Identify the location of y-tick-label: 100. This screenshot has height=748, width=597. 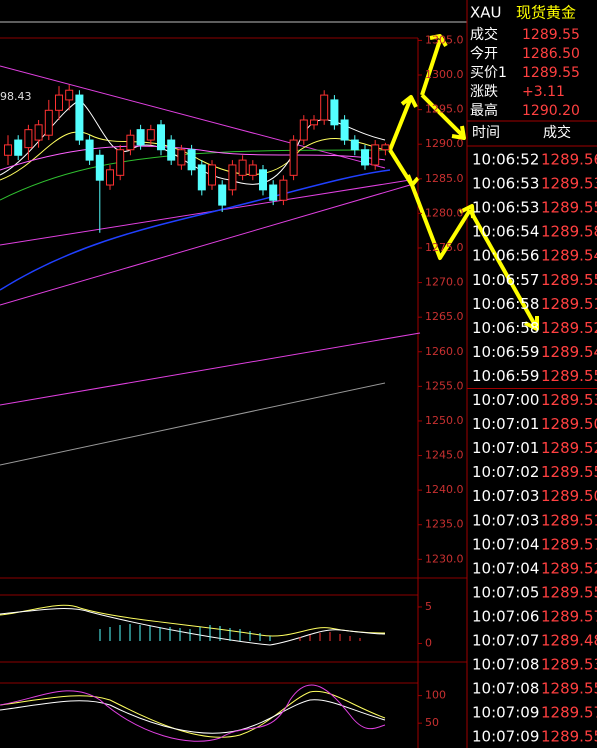
(435, 695).